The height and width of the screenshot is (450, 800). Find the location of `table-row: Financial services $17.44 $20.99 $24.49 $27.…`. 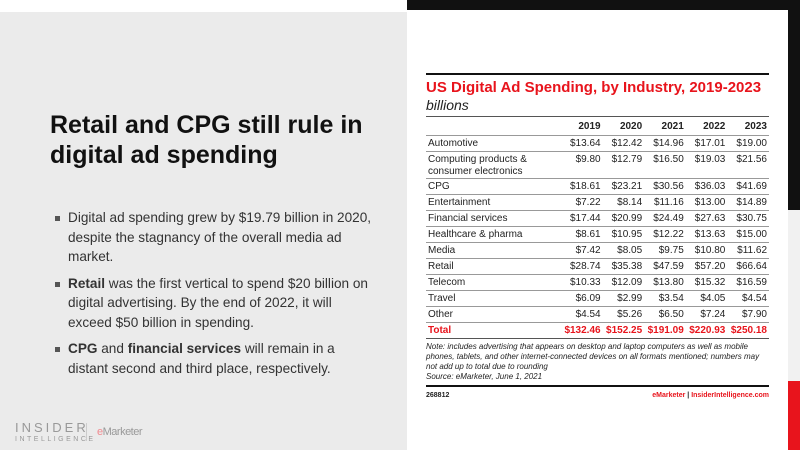

table-row: Financial services $17.44 $20.99 $24.49 $27.… is located at coordinates (597, 218).